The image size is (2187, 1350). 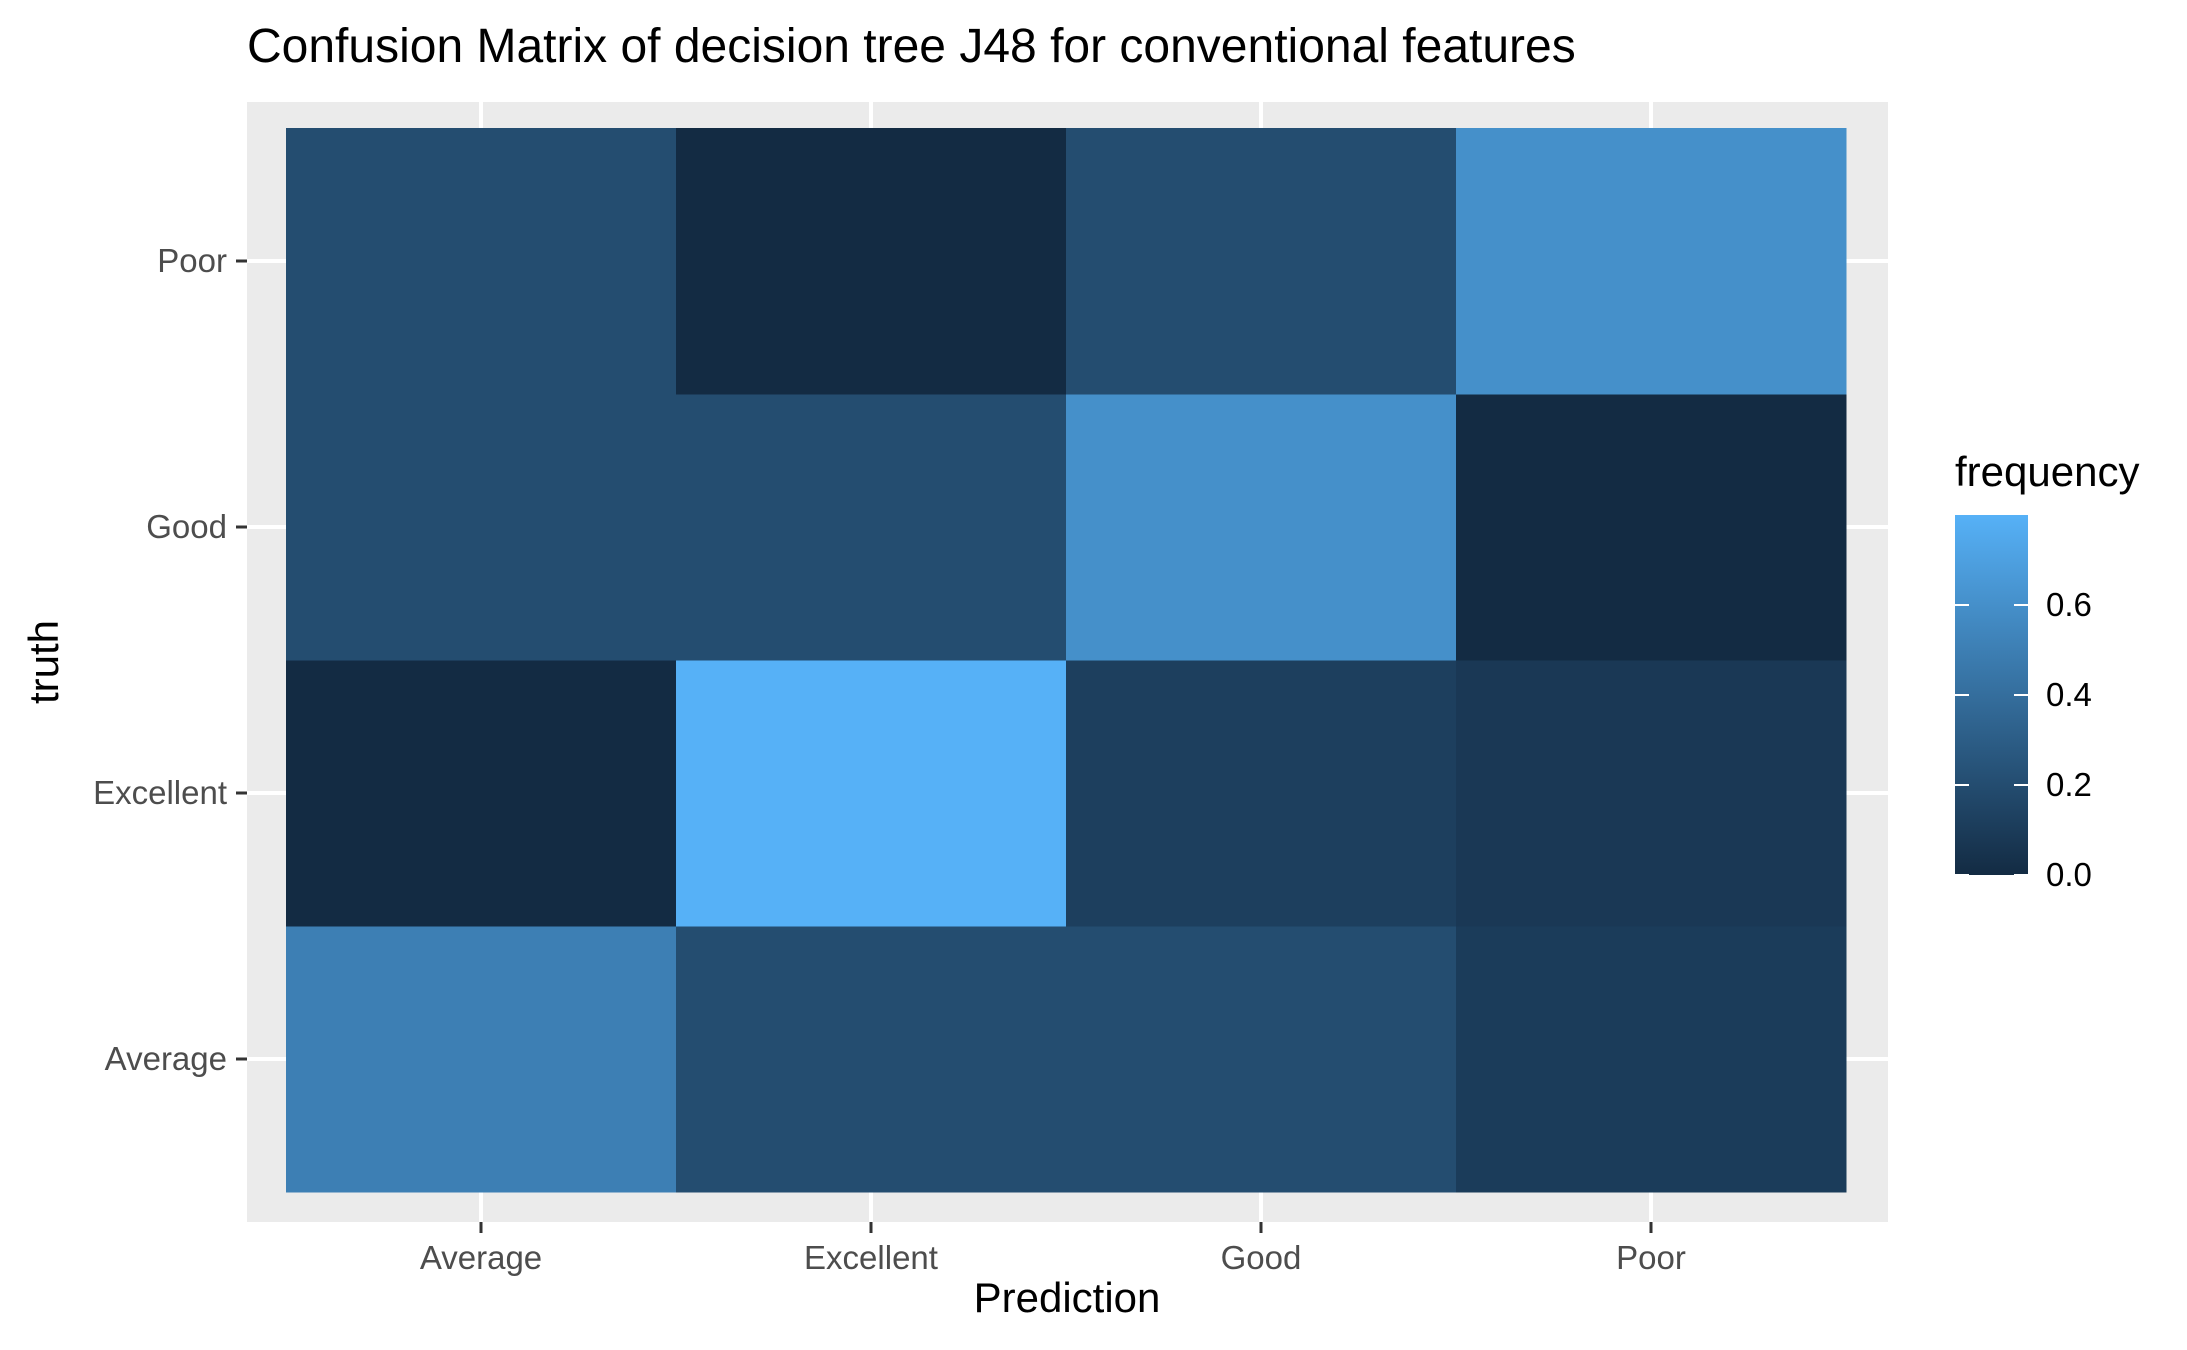 What do you see at coordinates (1067, 1297) in the screenshot?
I see `x-axis-title: Prediction` at bounding box center [1067, 1297].